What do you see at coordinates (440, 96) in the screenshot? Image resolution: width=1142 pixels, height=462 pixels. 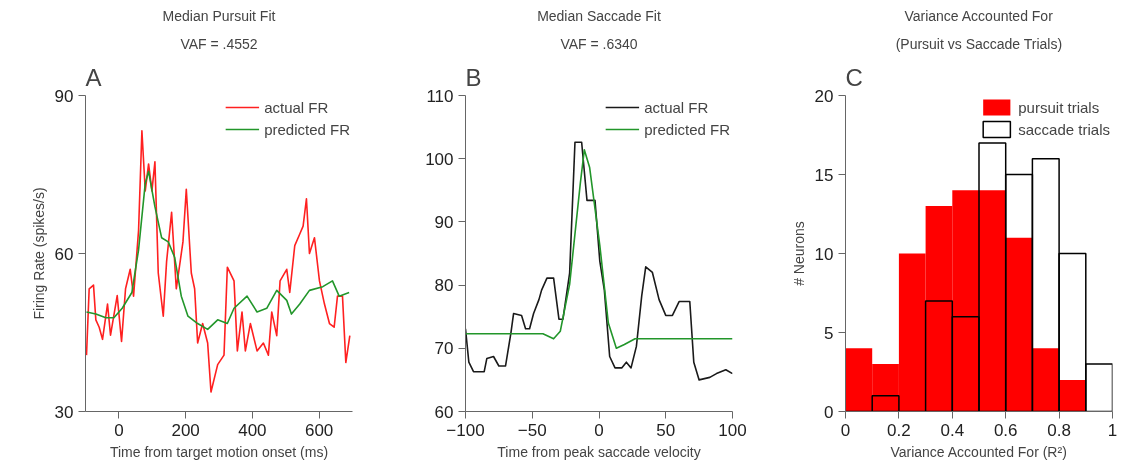 I see `y-tick-label: 110` at bounding box center [440, 96].